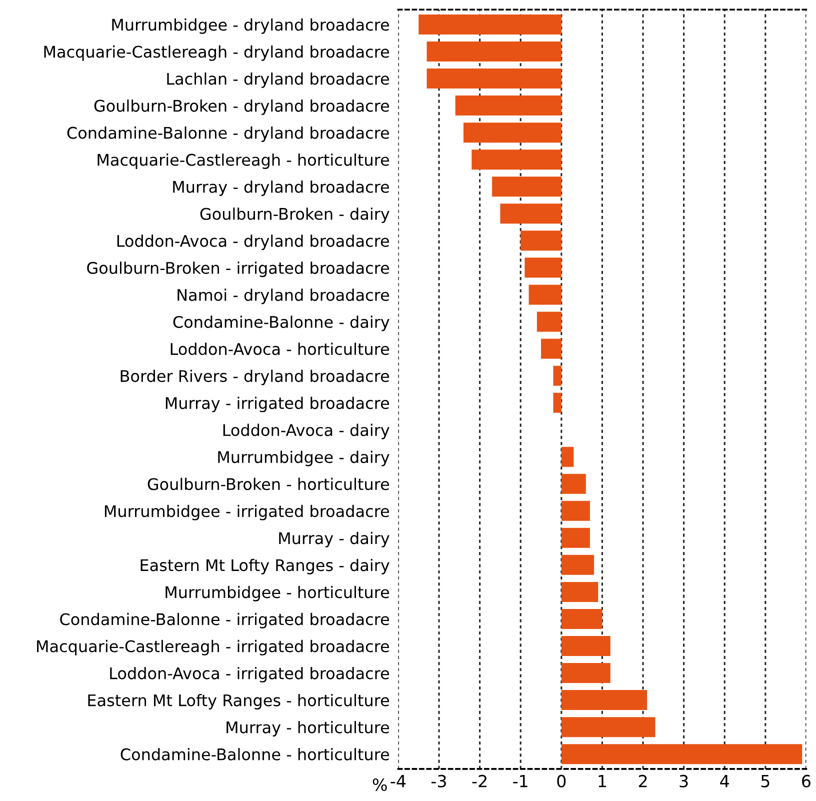  What do you see at coordinates (304, 458) in the screenshot?
I see `y-tick-label: Murrumbidgee - dairy` at bounding box center [304, 458].